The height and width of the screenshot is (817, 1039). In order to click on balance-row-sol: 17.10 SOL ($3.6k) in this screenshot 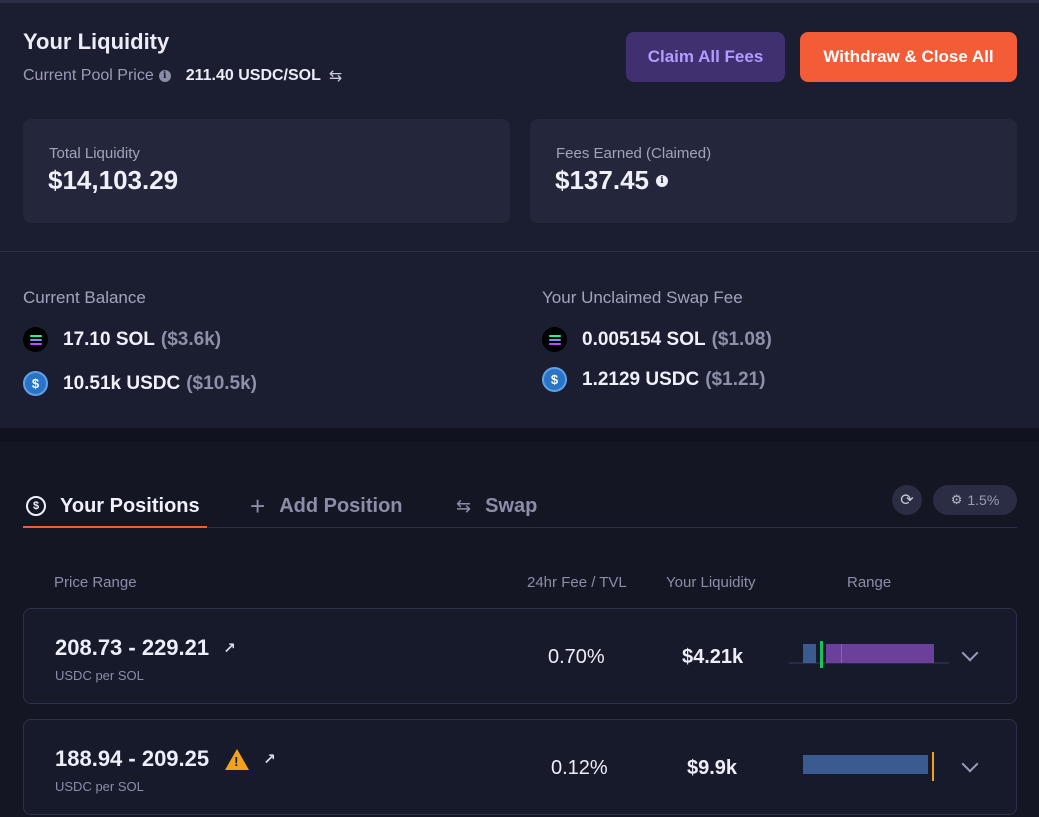, I will do `click(122, 339)`.